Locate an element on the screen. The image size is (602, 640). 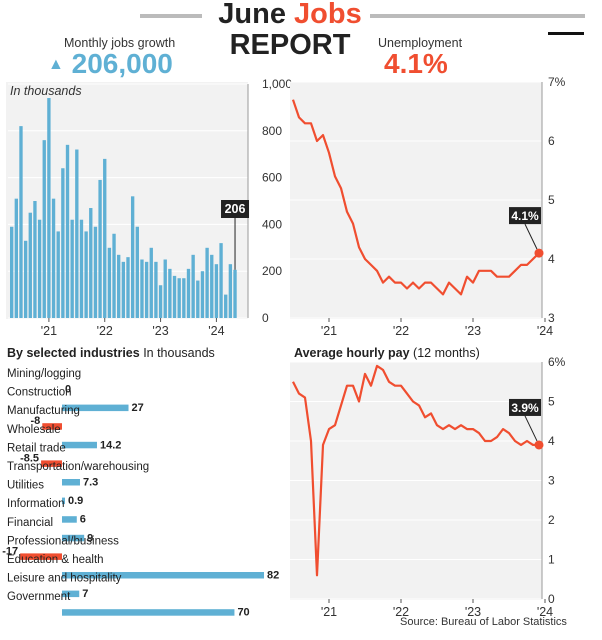
industry-value: 7 is located at coordinates (85, 594).